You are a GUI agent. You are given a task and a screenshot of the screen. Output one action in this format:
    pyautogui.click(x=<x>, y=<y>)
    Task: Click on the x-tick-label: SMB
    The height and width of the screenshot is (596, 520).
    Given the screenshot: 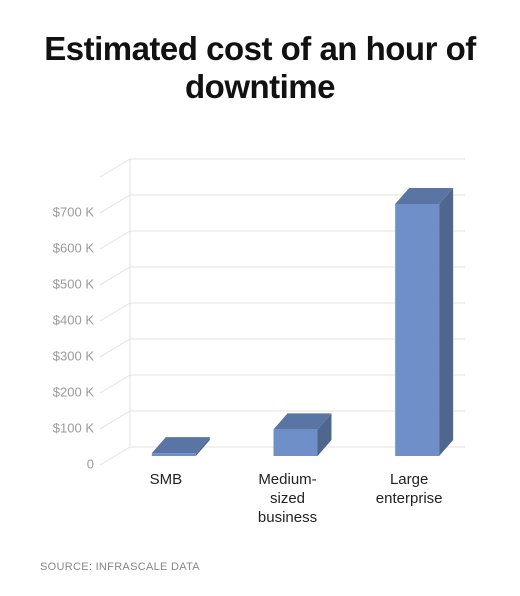 What is the action you would take?
    pyautogui.click(x=166, y=479)
    